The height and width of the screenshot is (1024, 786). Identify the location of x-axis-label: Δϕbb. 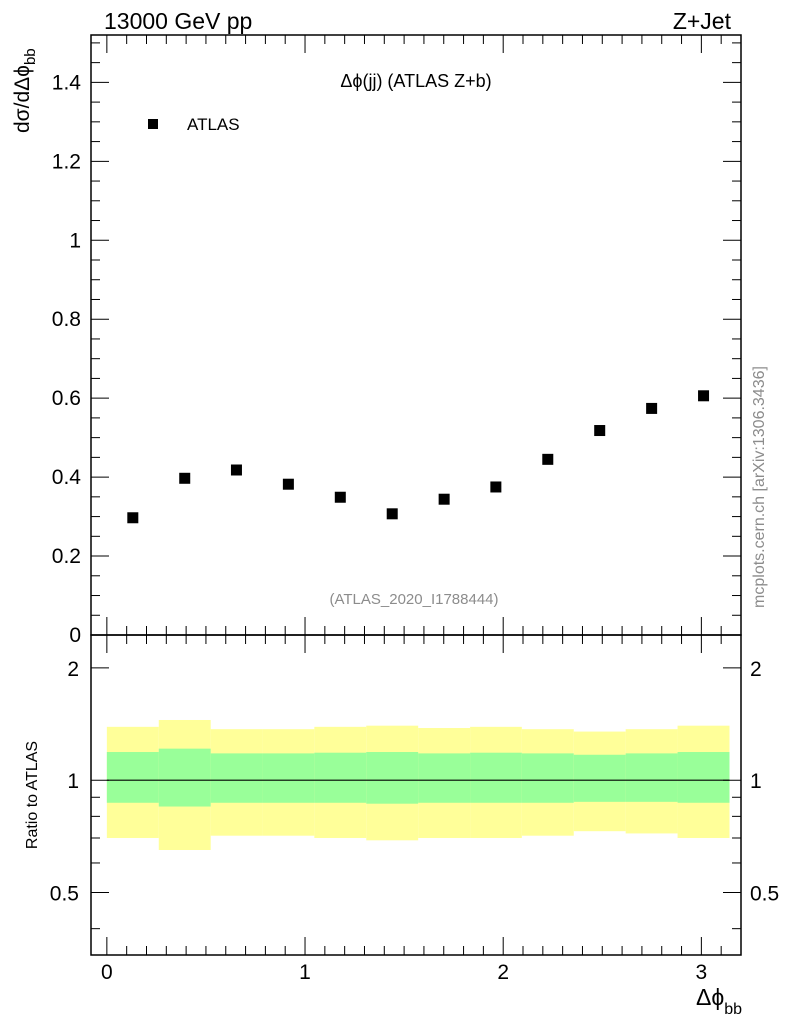
(719, 1001).